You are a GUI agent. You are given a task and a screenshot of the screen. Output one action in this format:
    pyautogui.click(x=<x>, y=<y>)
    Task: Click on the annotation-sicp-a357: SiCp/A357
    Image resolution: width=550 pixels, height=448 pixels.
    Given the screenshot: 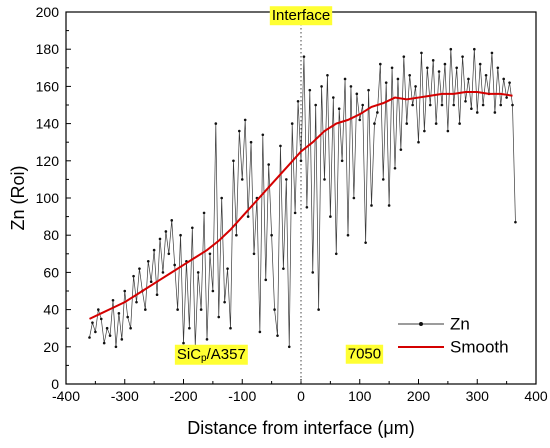 What is the action you would take?
    pyautogui.click(x=211, y=354)
    